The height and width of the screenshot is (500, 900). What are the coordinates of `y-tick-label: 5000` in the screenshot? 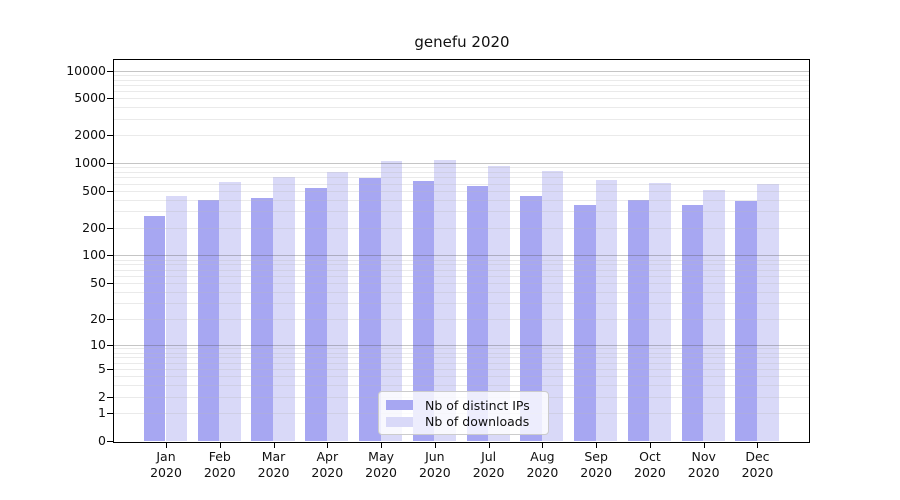 It's located at (90, 98).